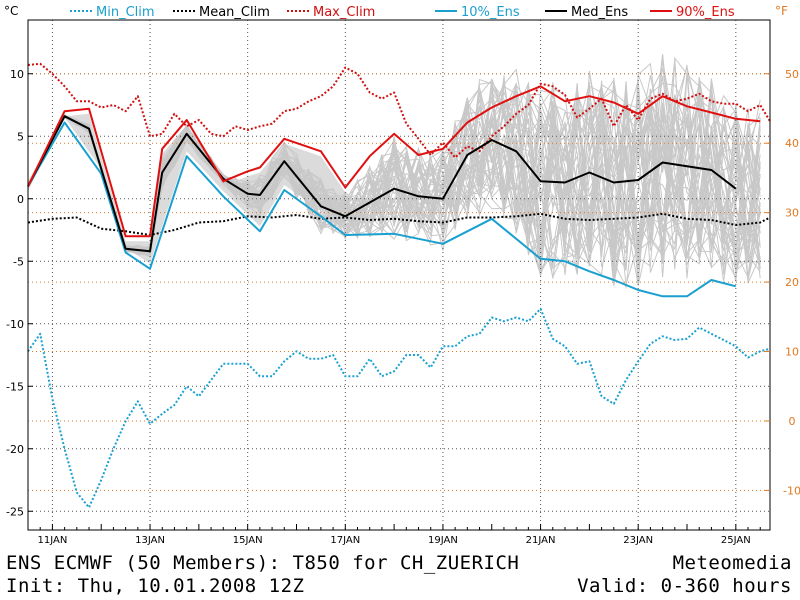 This screenshot has width=800, height=600. I want to click on legend-label: 10%_Ens, so click(490, 12).